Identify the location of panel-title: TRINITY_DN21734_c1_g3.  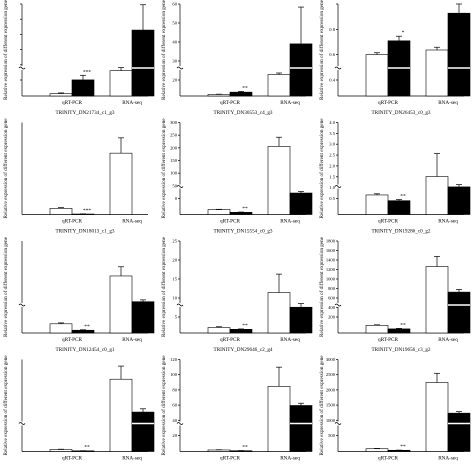
(84, 113).